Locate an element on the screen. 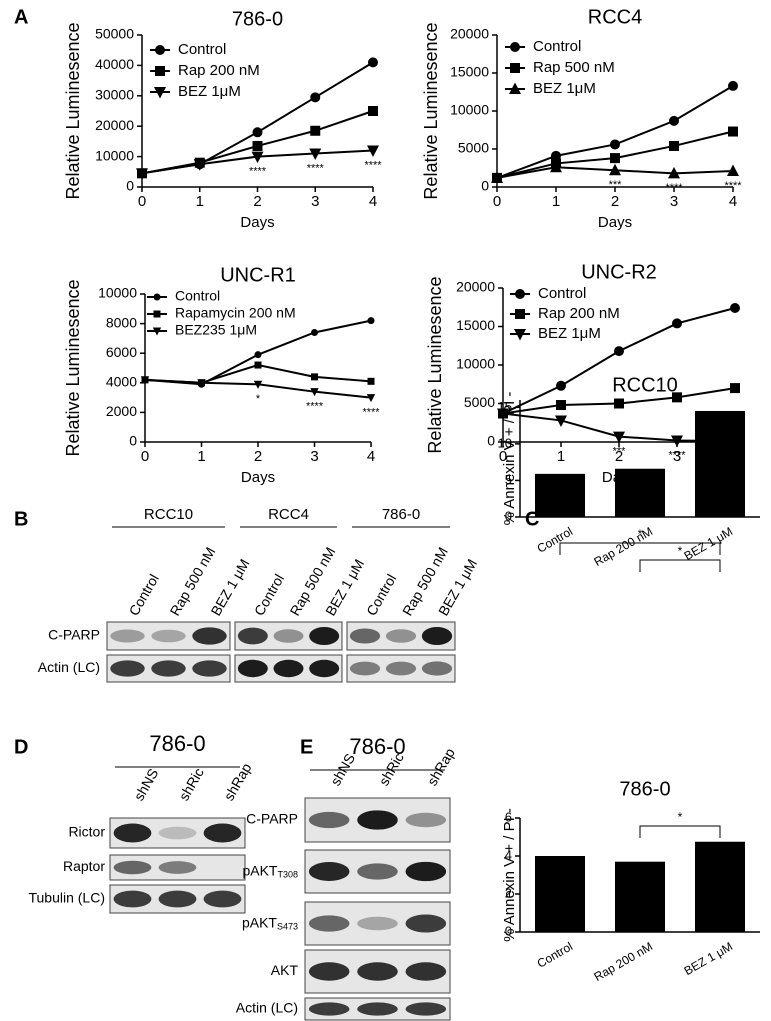 The height and width of the screenshot is (1021, 771). panel-label: E is located at coordinates (306, 747).